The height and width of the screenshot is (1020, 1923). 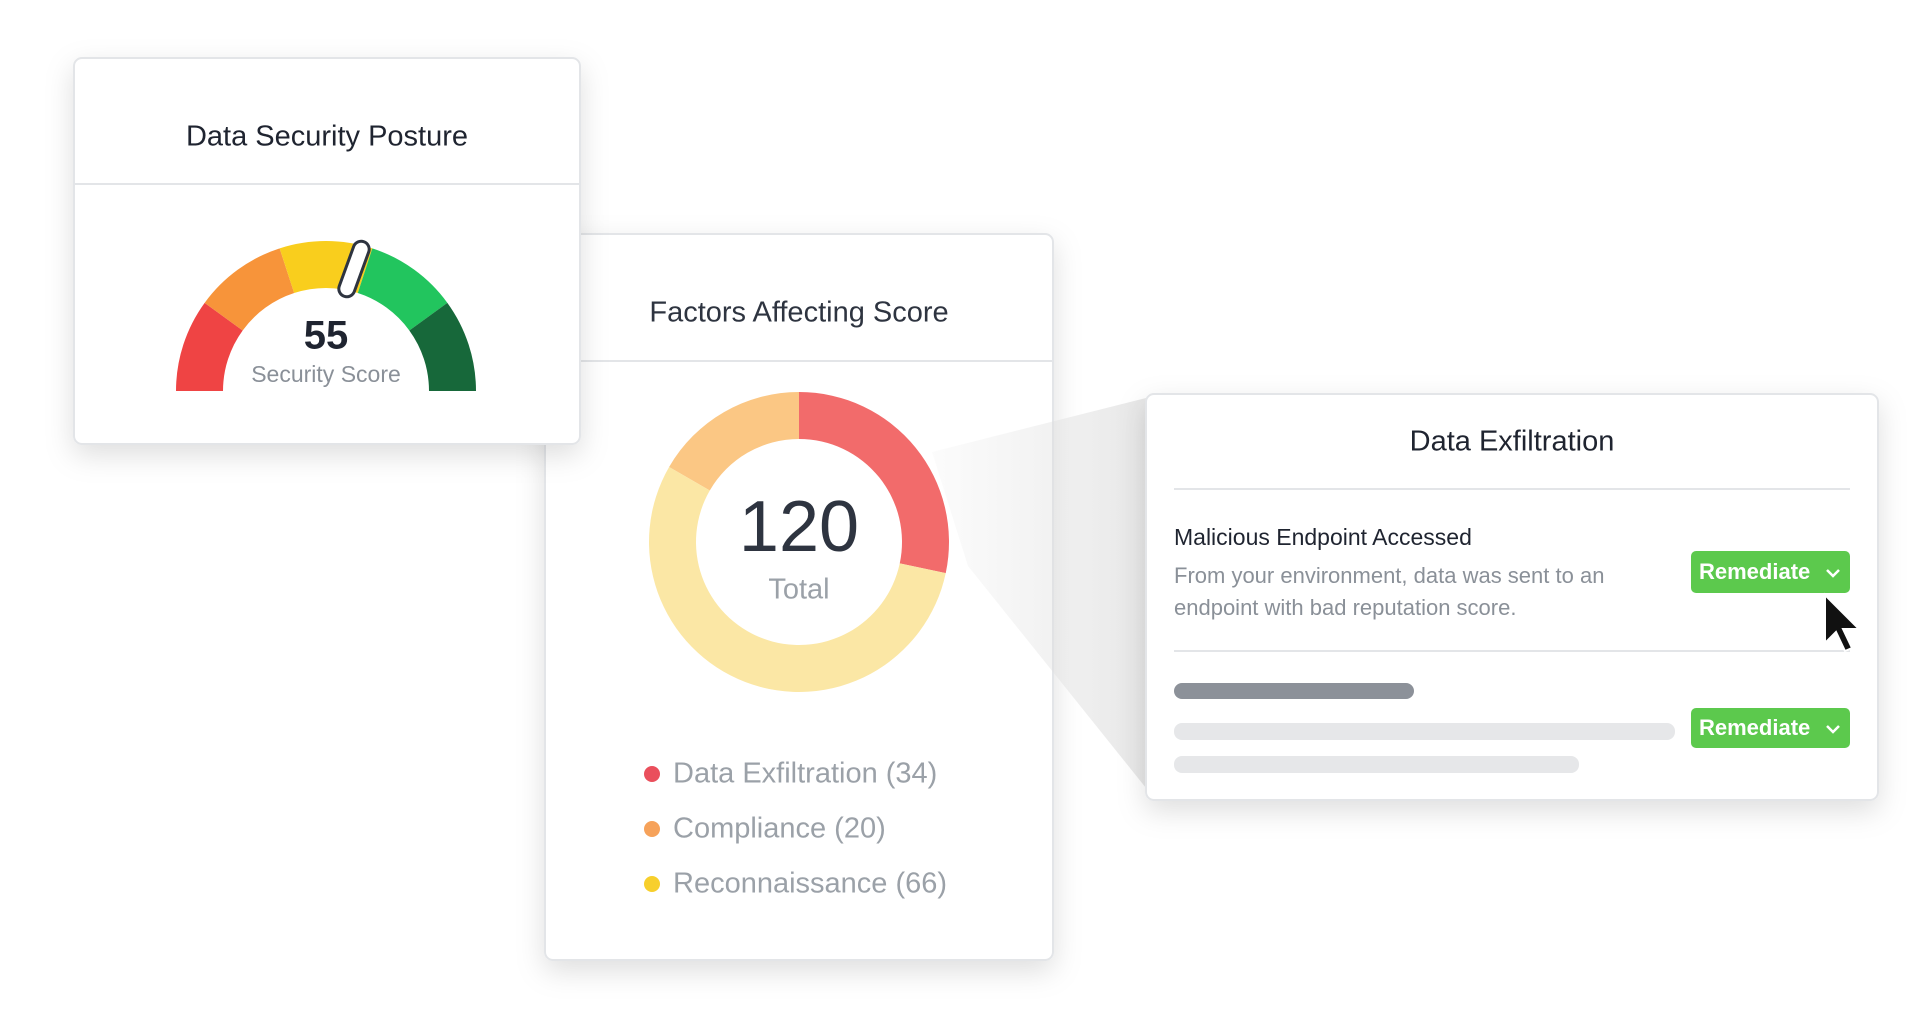 What do you see at coordinates (1345, 607) in the screenshot?
I see `item-description: endpoint with bad reputation score.` at bounding box center [1345, 607].